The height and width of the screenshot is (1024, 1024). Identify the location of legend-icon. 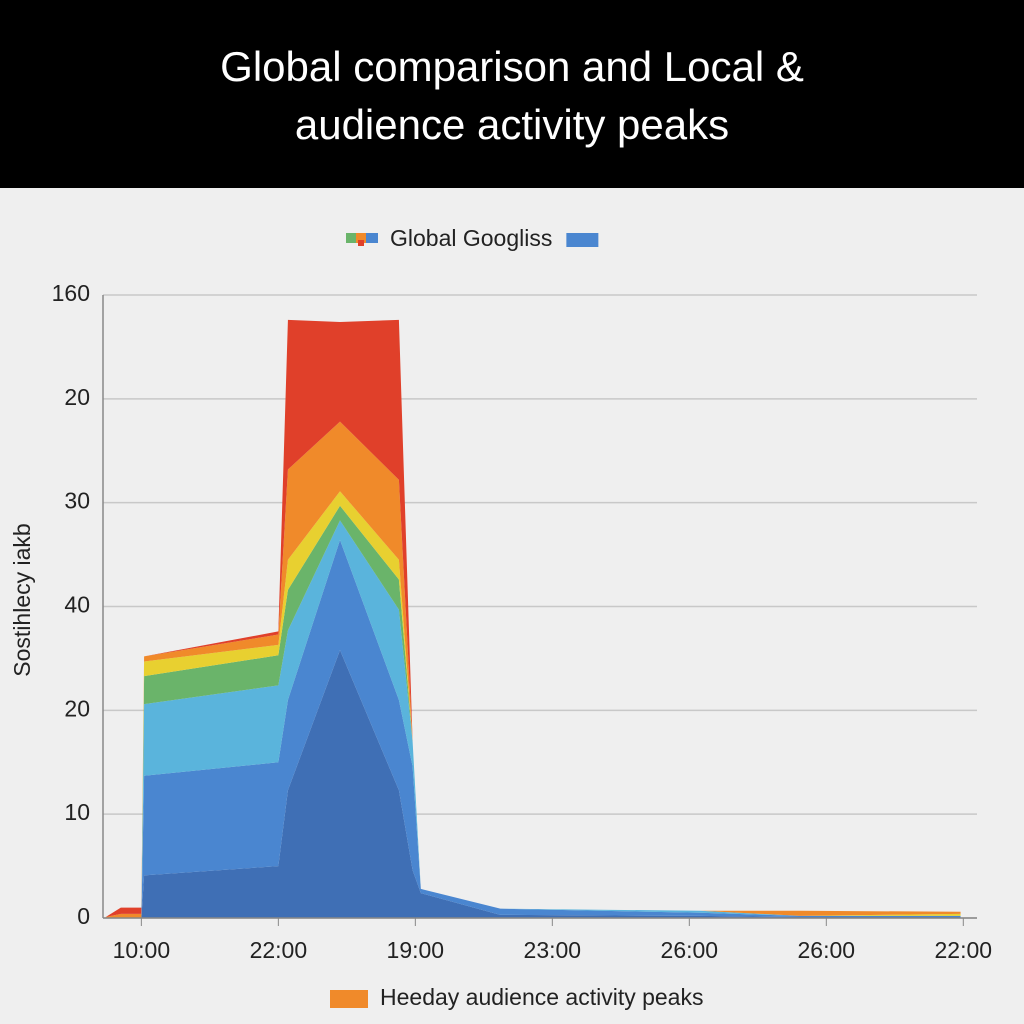
(362, 239).